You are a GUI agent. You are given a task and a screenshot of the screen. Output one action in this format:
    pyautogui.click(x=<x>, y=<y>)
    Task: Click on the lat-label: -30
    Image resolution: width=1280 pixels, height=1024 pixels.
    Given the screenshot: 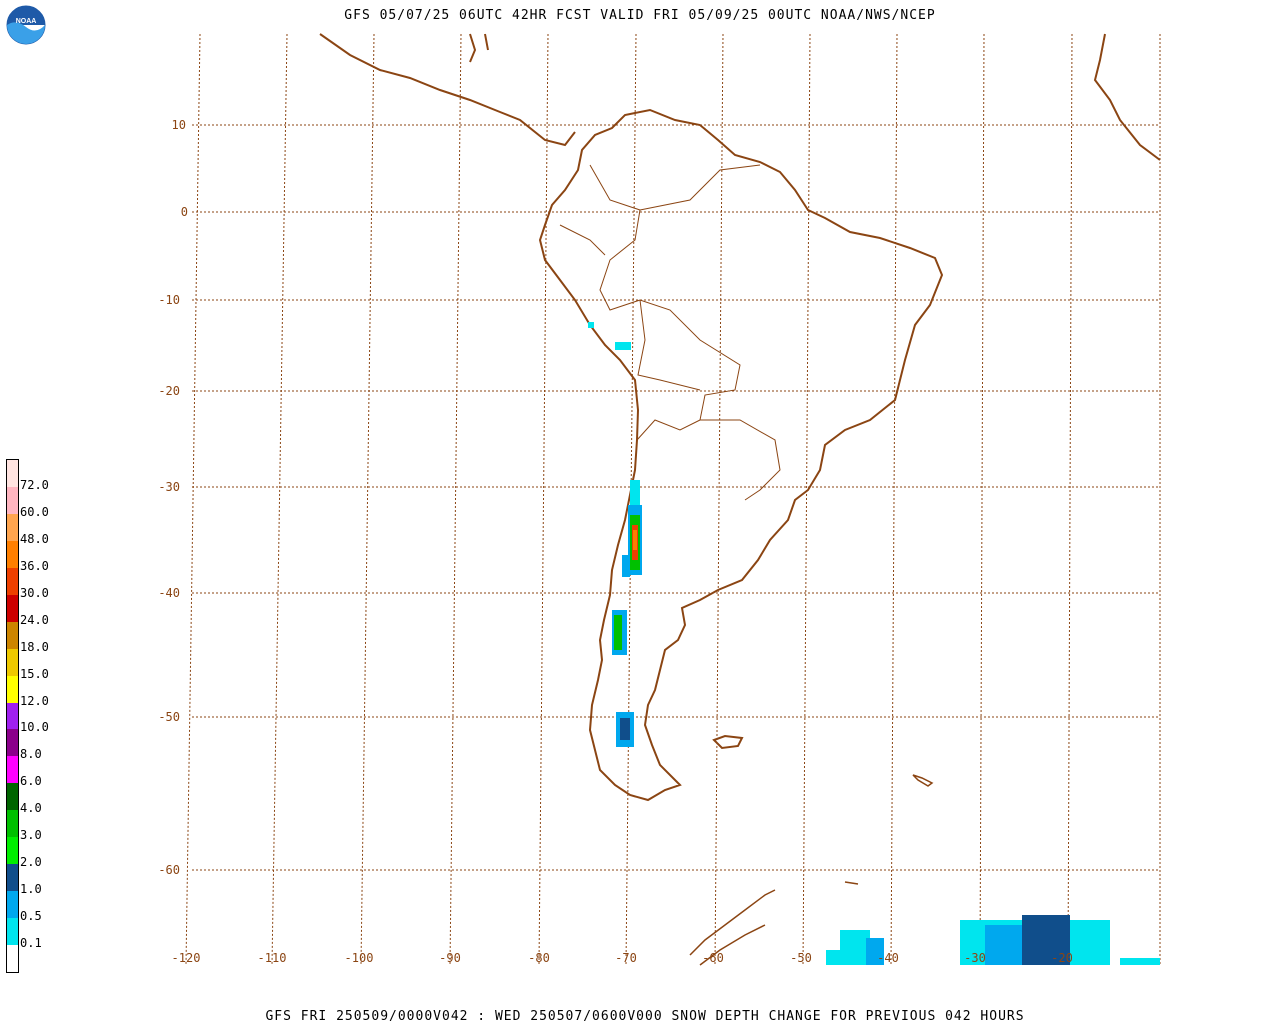 What is the action you would take?
    pyautogui.click(x=169, y=487)
    